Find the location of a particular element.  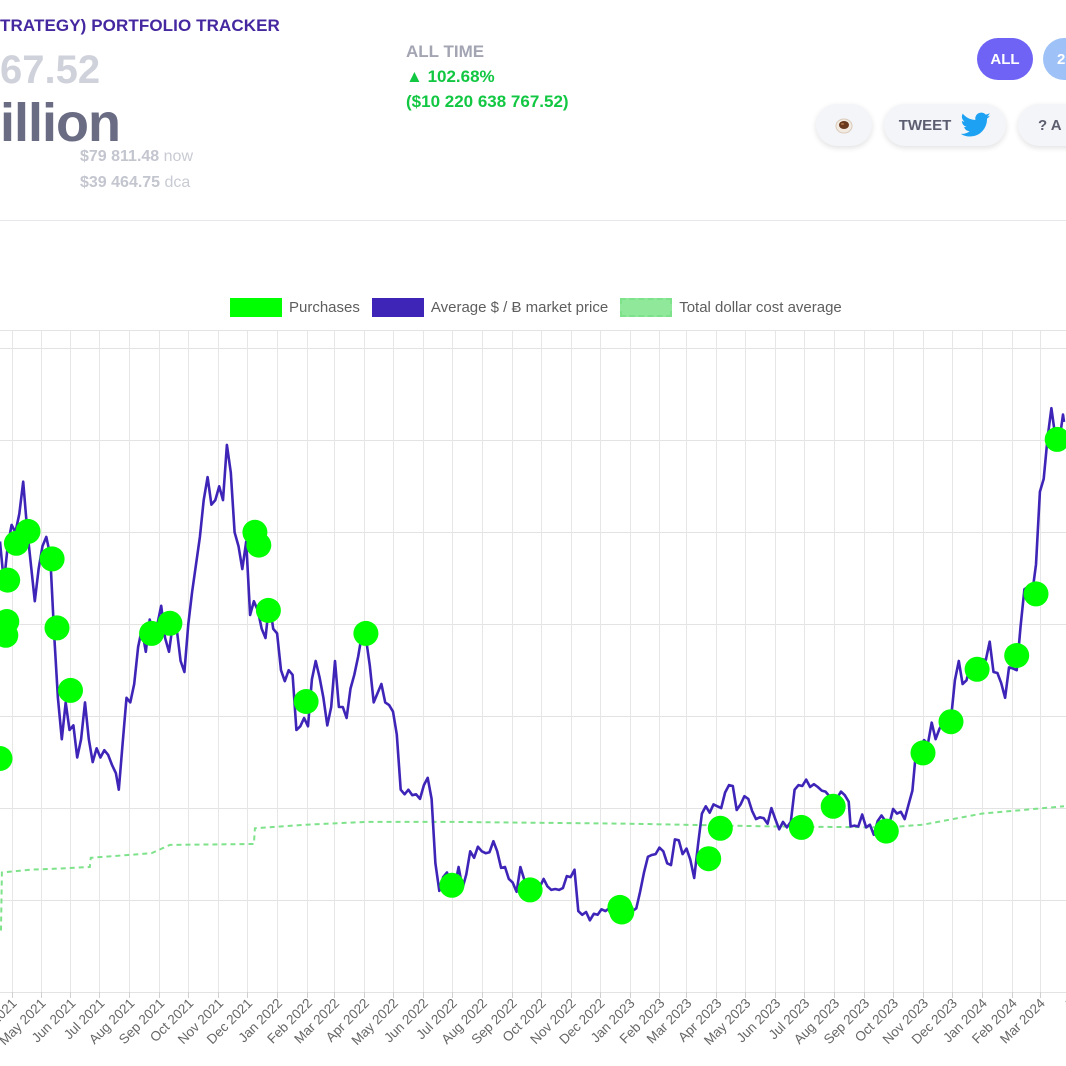

x-tick-label: A is located at coordinates (1063, 1004).